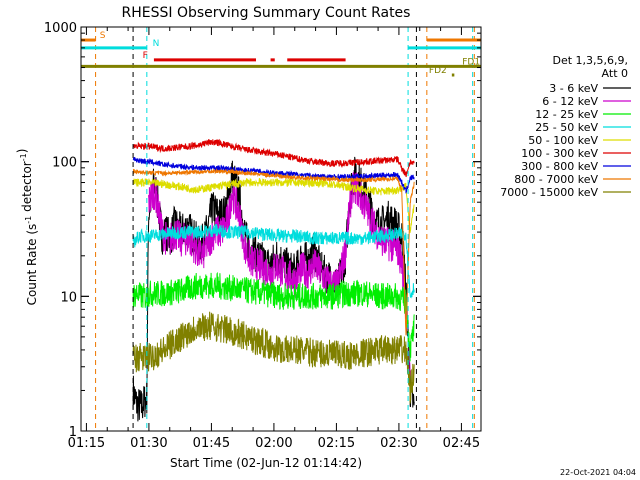 The image size is (640, 480). What do you see at coordinates (566, 127) in the screenshot?
I see `legend-label: 25 - 50 keV` at bounding box center [566, 127].